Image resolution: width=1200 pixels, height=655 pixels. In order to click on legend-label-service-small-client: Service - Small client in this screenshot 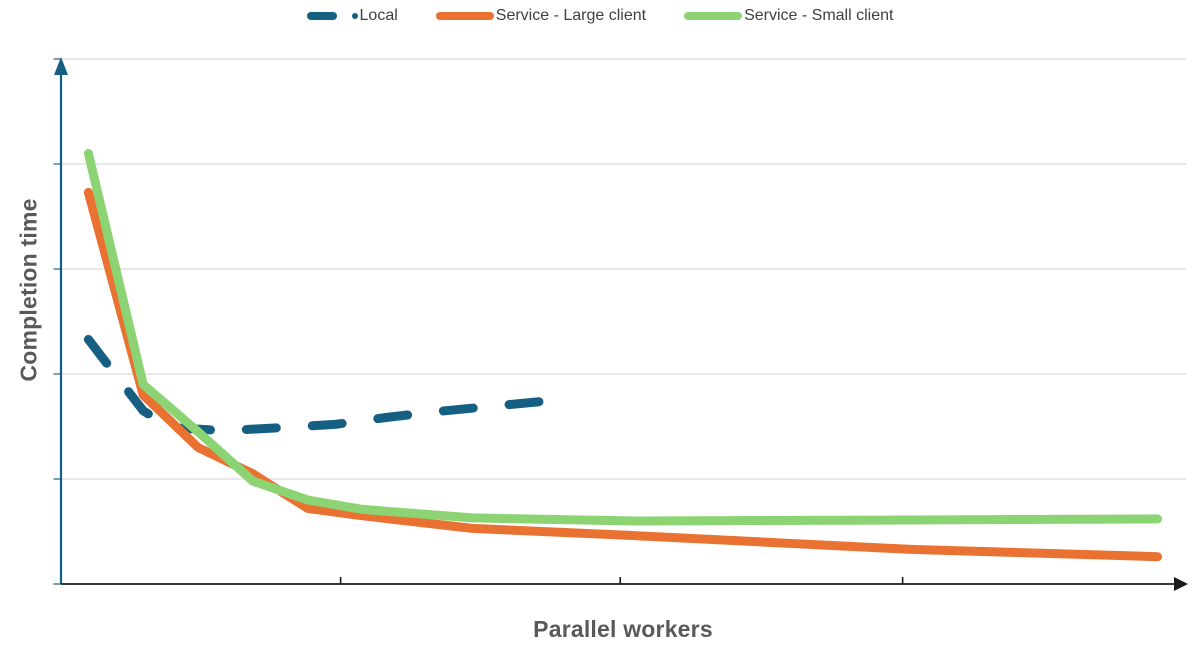, I will do `click(819, 15)`.